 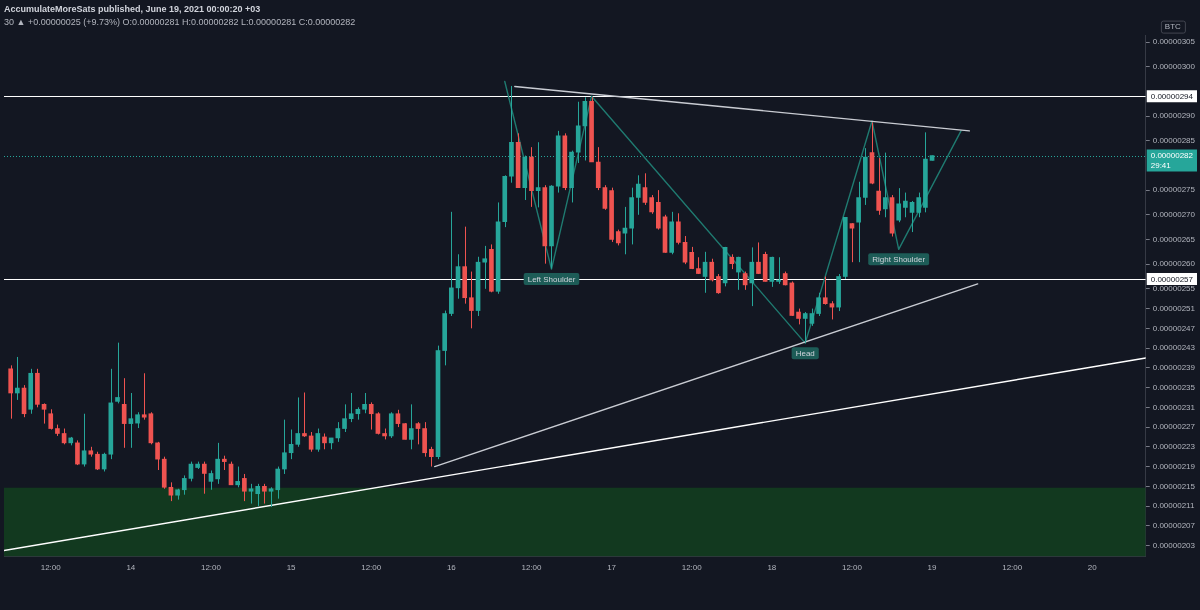 I want to click on x-tick-label: 18, so click(x=772, y=568).